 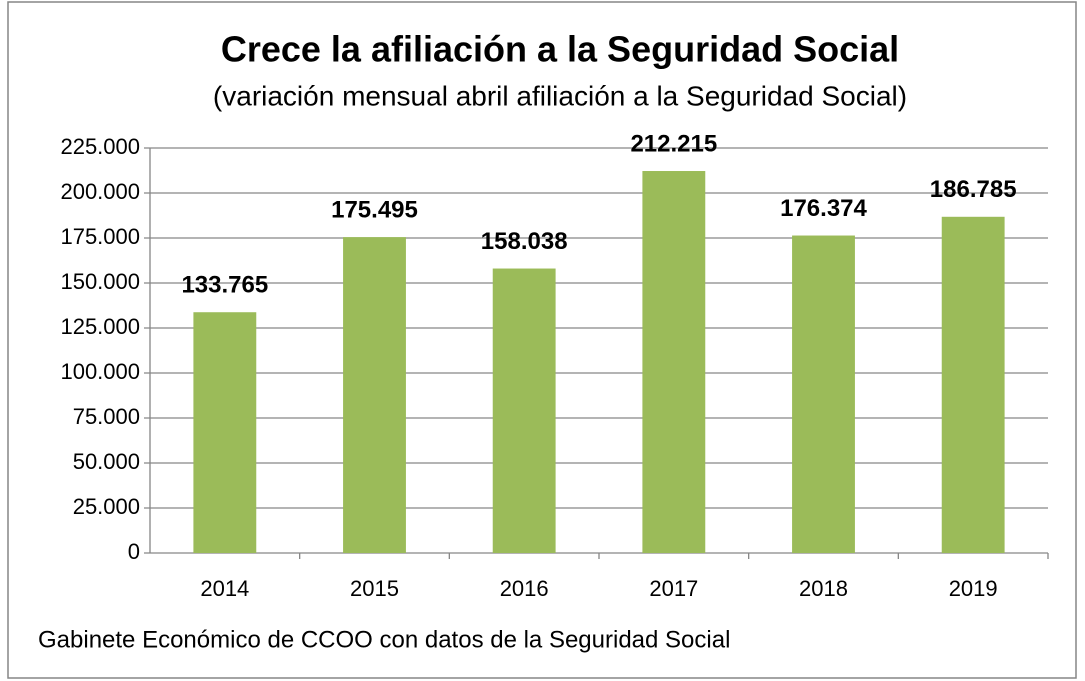 I want to click on y-tick-label: 25.000, so click(x=106, y=506).